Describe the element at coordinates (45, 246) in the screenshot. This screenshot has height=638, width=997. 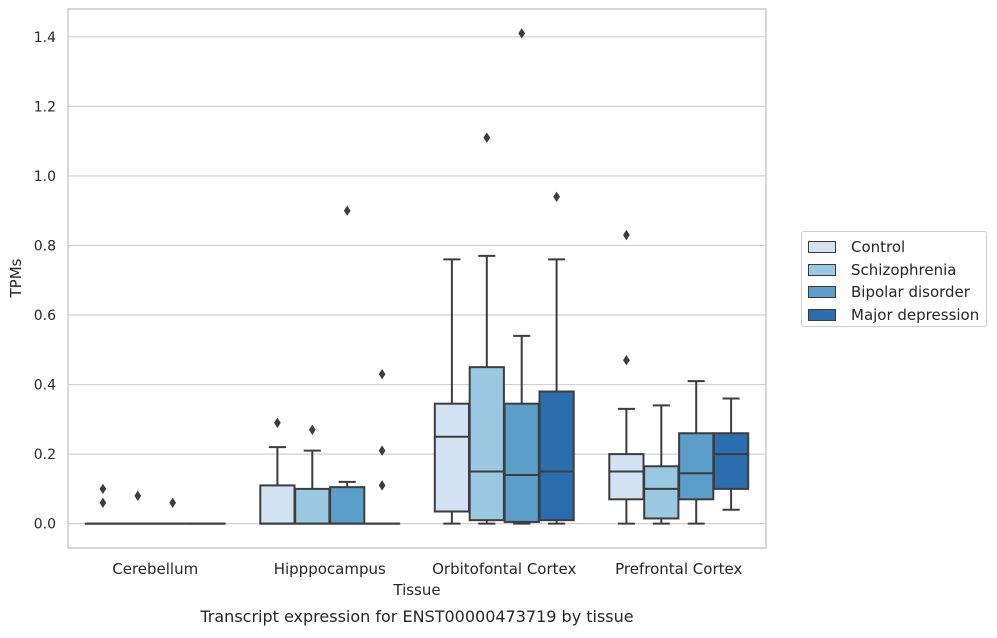
I see `y-tick-label: 0.8` at that location.